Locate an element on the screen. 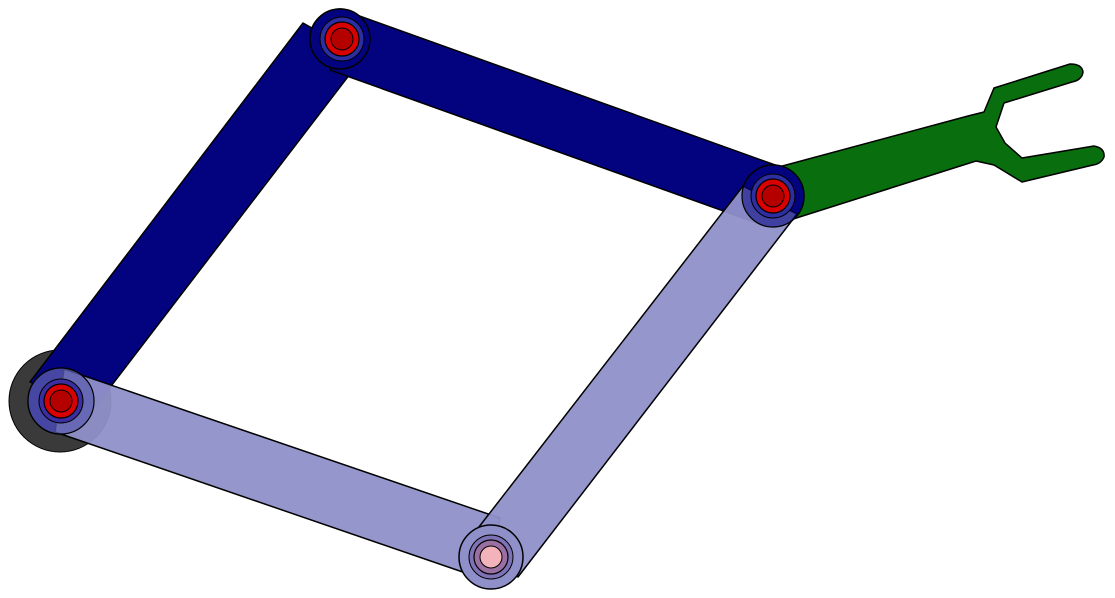 Image resolution: width=1115 pixels, height=598 pixels. bottom-joint is located at coordinates (491, 557).